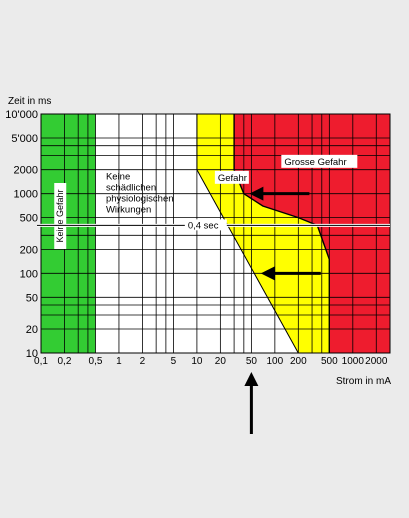 This screenshot has height=518, width=409. Describe the element at coordinates (221, 361) in the screenshot. I see `x-tick-label: 20` at that location.